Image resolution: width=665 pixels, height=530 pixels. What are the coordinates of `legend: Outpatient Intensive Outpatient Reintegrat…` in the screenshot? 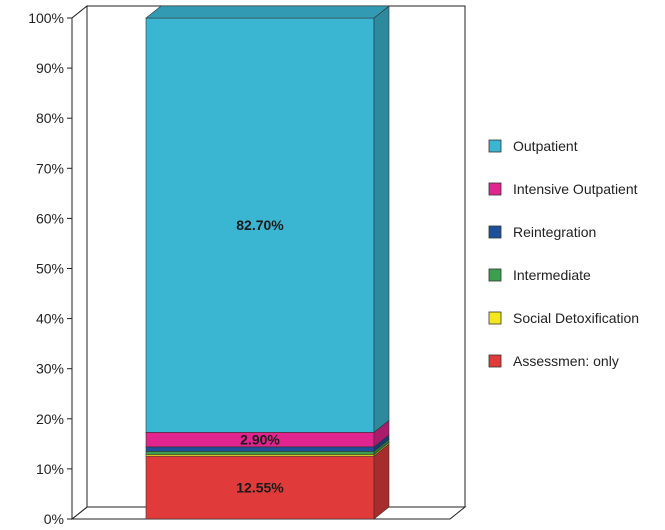 It's located at (563, 253).